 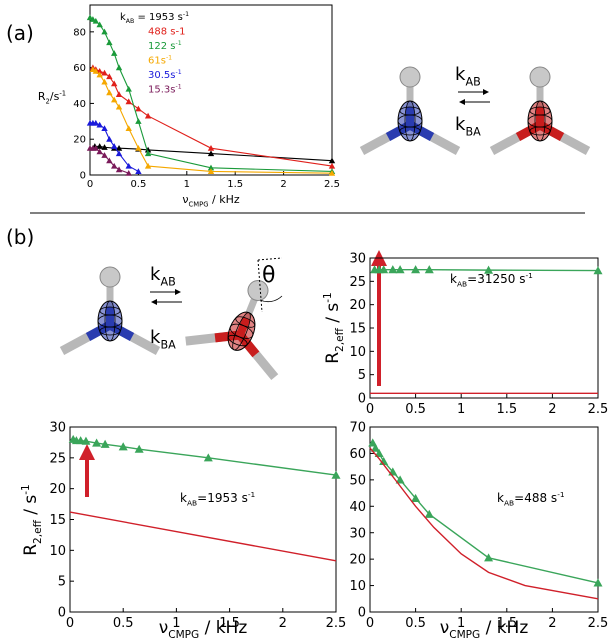 I want to click on text-part: 122 s, so click(x=161, y=46).